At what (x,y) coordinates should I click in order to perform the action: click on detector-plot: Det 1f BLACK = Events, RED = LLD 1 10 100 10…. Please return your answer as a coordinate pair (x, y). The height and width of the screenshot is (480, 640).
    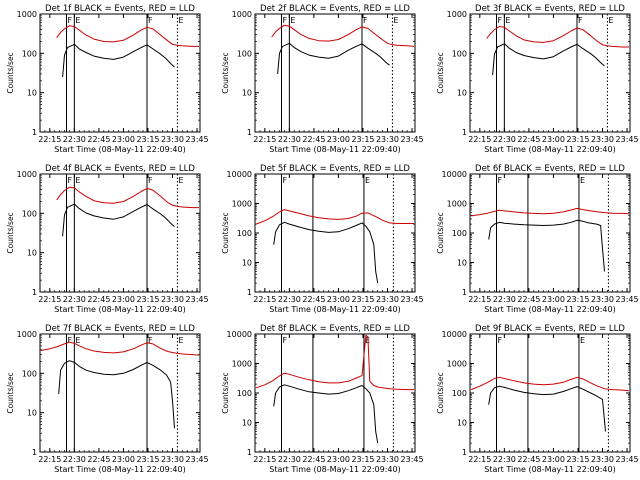
    Looking at the image, I should click on (107, 79).